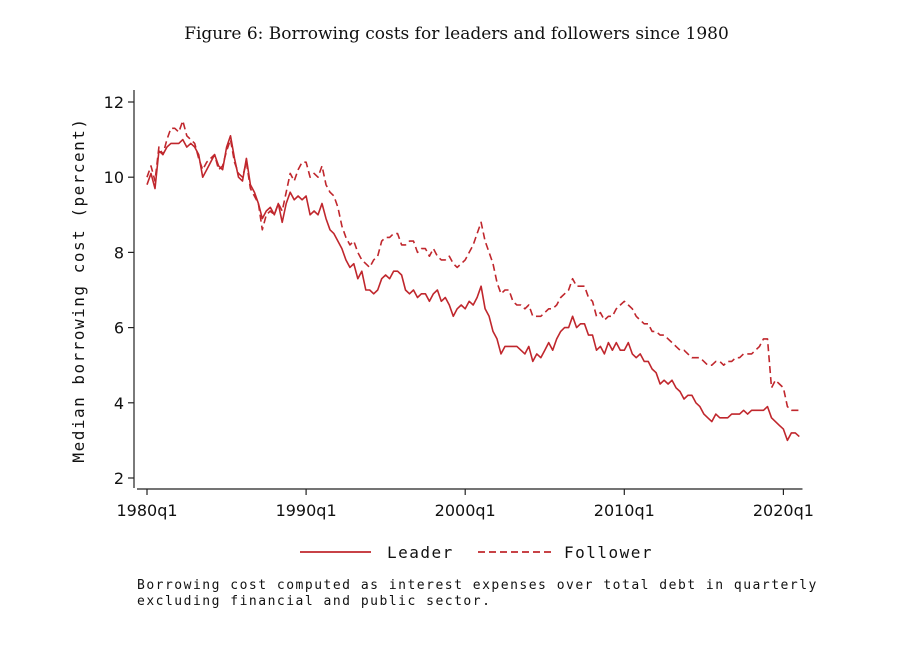  Describe the element at coordinates (119, 252) in the screenshot. I see `y-tick-label: 8` at that location.